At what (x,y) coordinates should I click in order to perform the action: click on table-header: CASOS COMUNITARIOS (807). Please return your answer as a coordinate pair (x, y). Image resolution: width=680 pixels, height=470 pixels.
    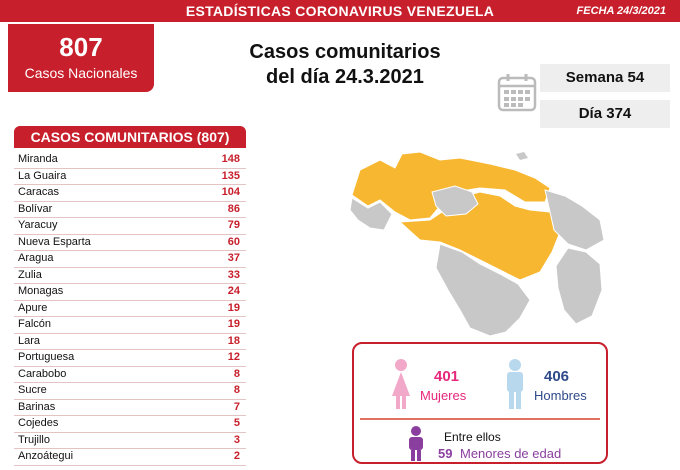
    Looking at the image, I should click on (130, 137).